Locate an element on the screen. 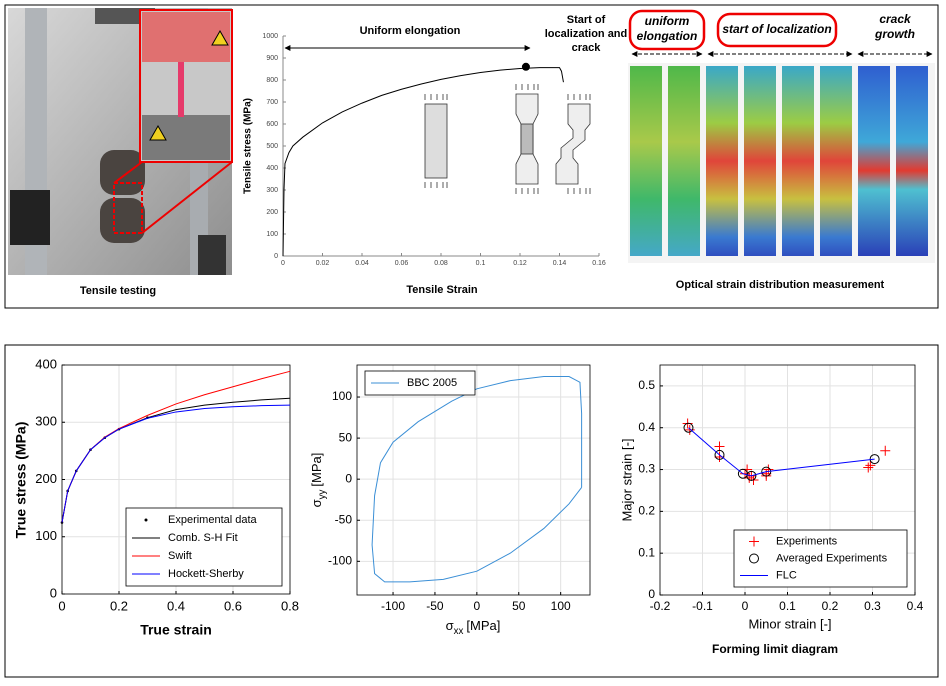  annotation: Uniform elongation is located at coordinates (410, 31).